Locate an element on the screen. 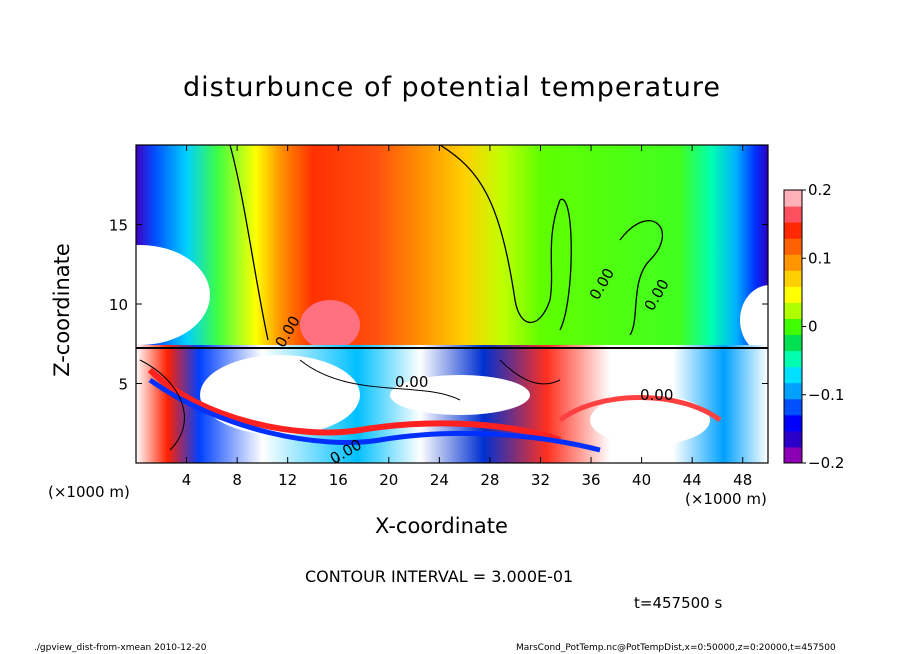  contour-interval: CONTOUR INTERVAL = 3.000E-01 is located at coordinates (439, 576).